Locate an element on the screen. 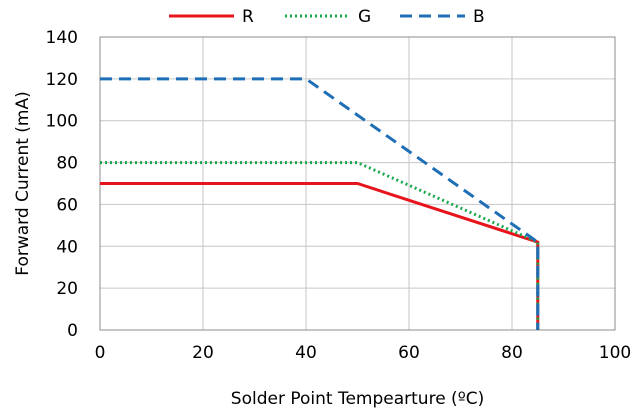  y-tick-labels: 0 20 40 60 80 100 120 140 is located at coordinates (62, 184).